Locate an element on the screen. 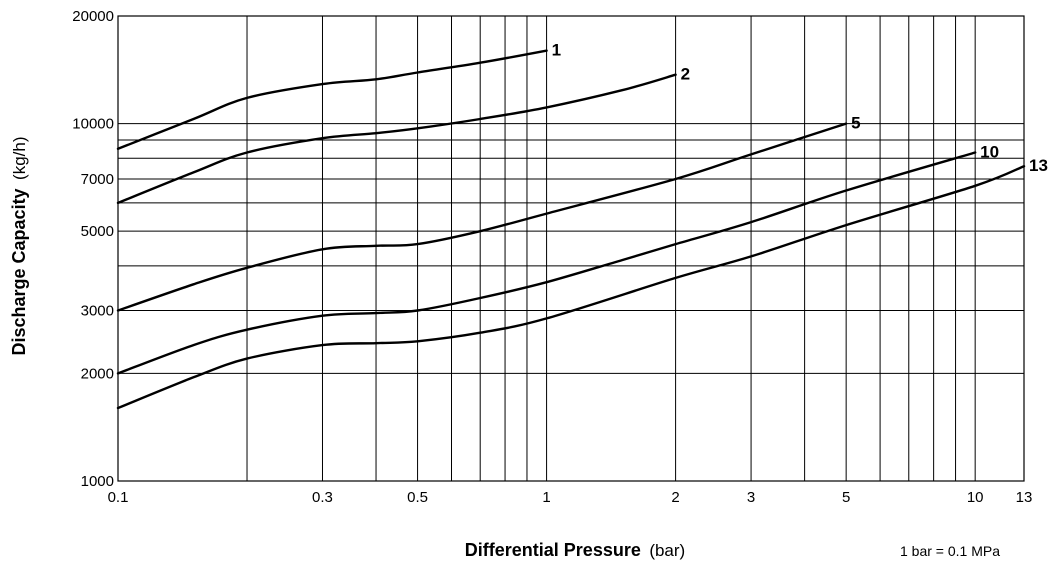  y-tick-label: 5000 is located at coordinates (97, 231).